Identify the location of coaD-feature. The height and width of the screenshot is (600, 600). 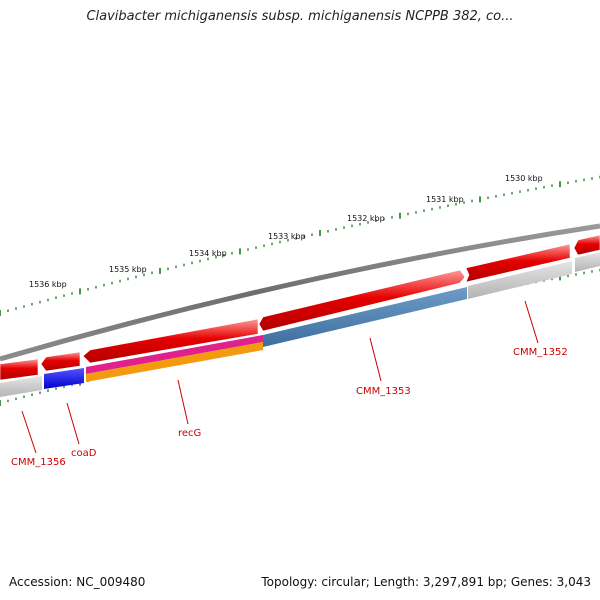
(64, 378).